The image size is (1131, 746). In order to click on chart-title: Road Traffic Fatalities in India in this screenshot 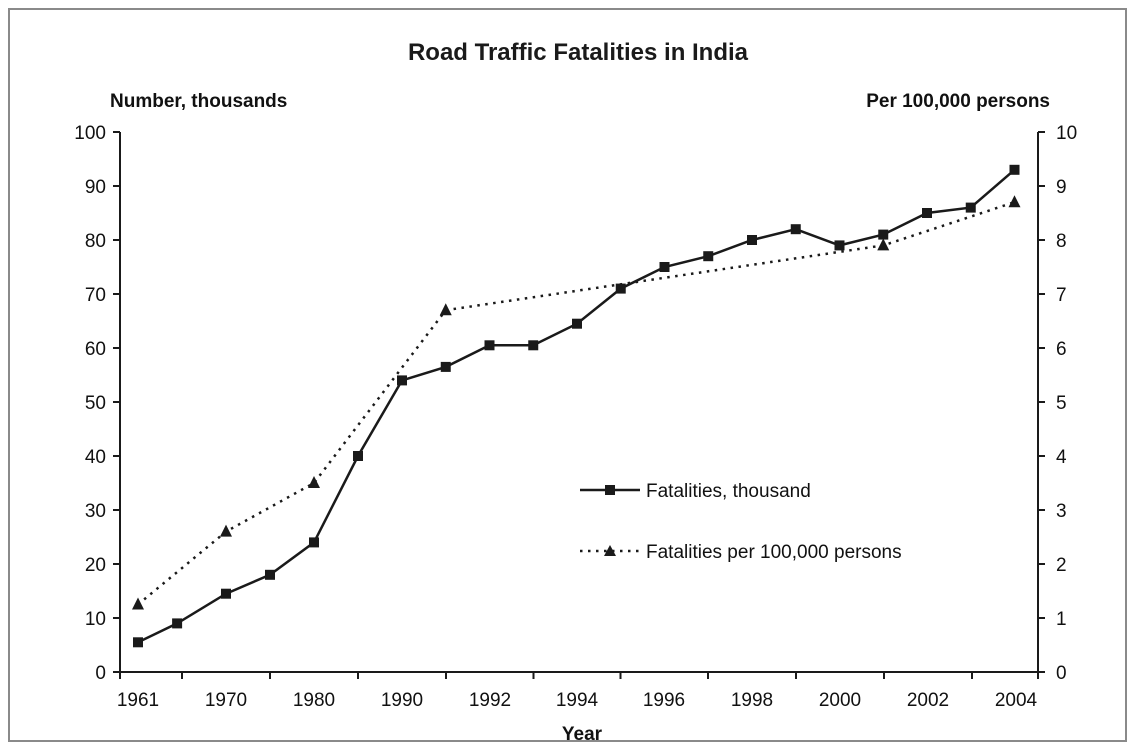, I will do `click(578, 52)`.